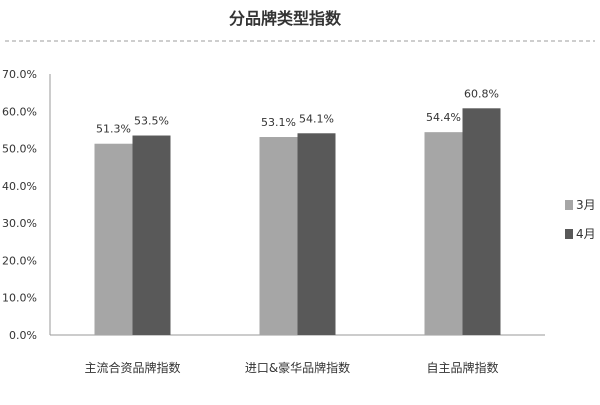  I want to click on bar-value-label: 53.1%, so click(278, 122).